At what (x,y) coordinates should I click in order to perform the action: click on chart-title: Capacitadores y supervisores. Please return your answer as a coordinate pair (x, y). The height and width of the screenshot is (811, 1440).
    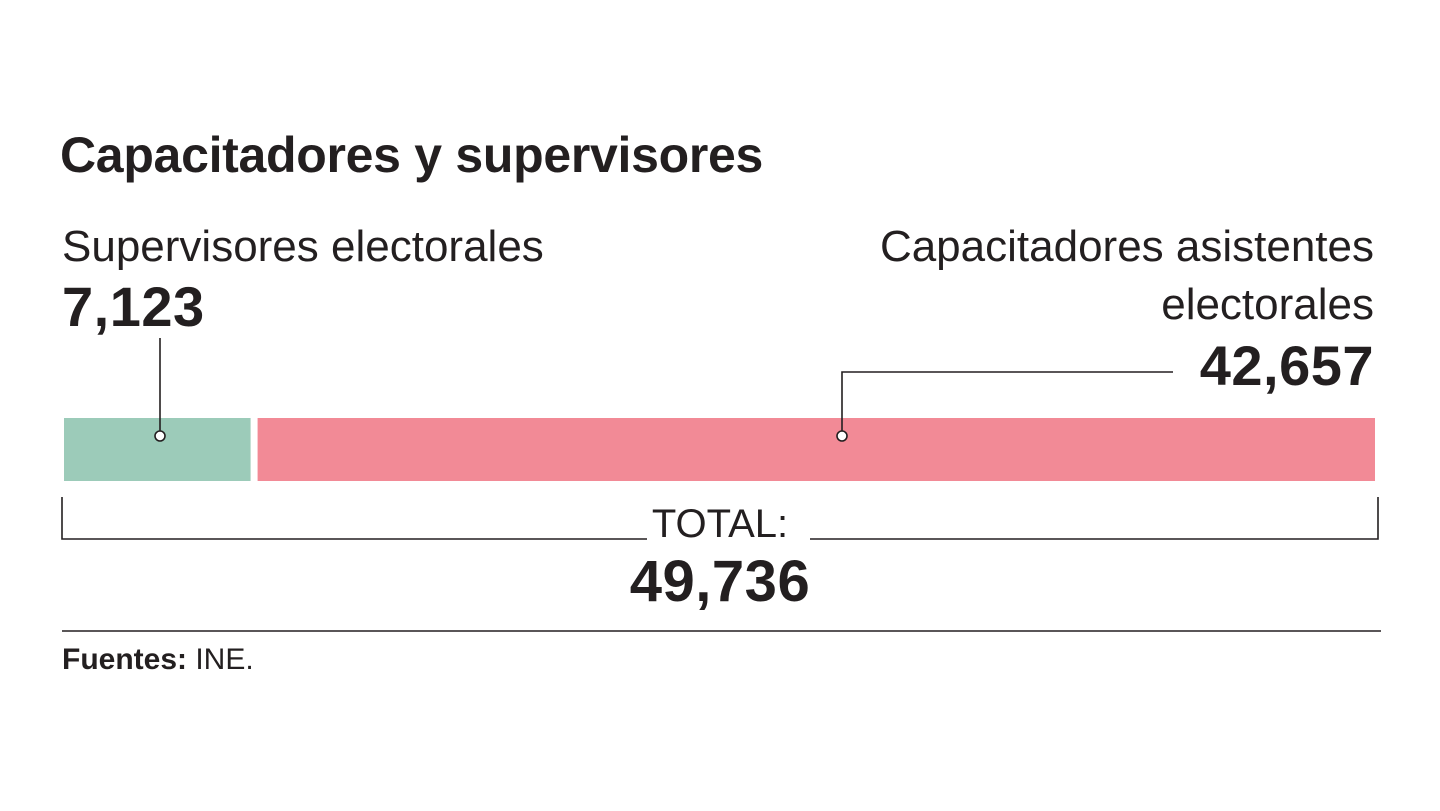
    Looking at the image, I should click on (412, 155).